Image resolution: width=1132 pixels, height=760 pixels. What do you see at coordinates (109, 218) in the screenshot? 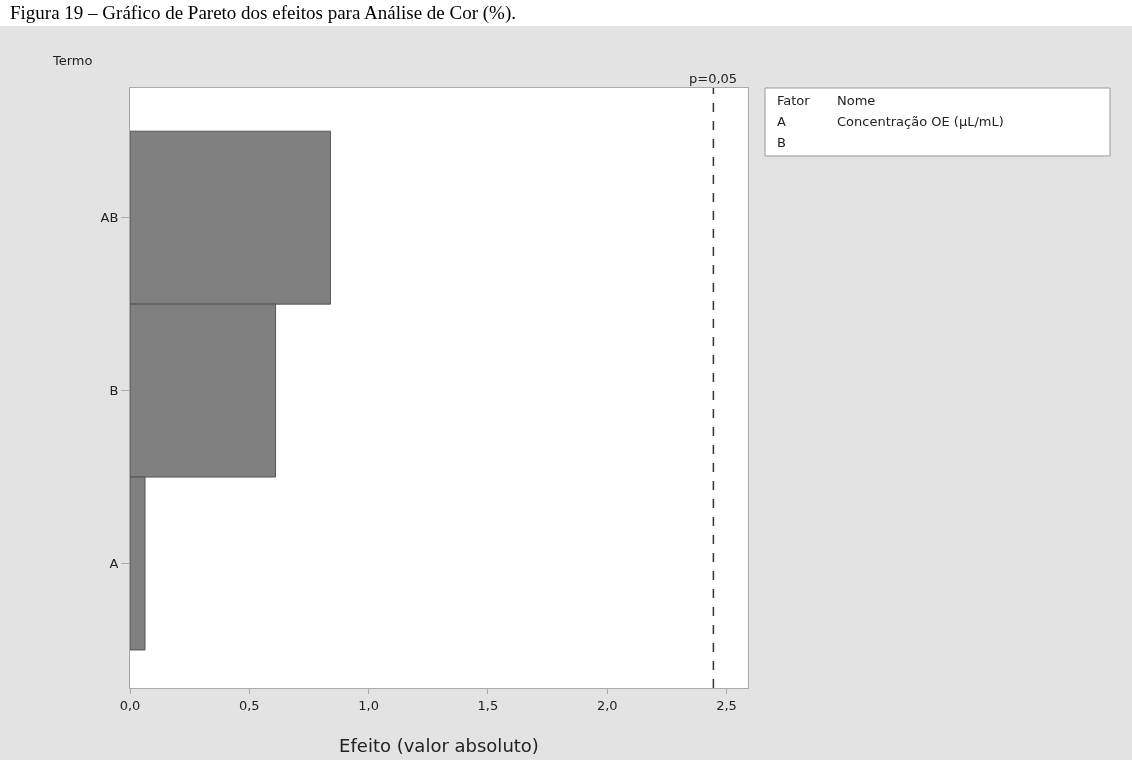
I see `y-tick-label: AB` at bounding box center [109, 218].